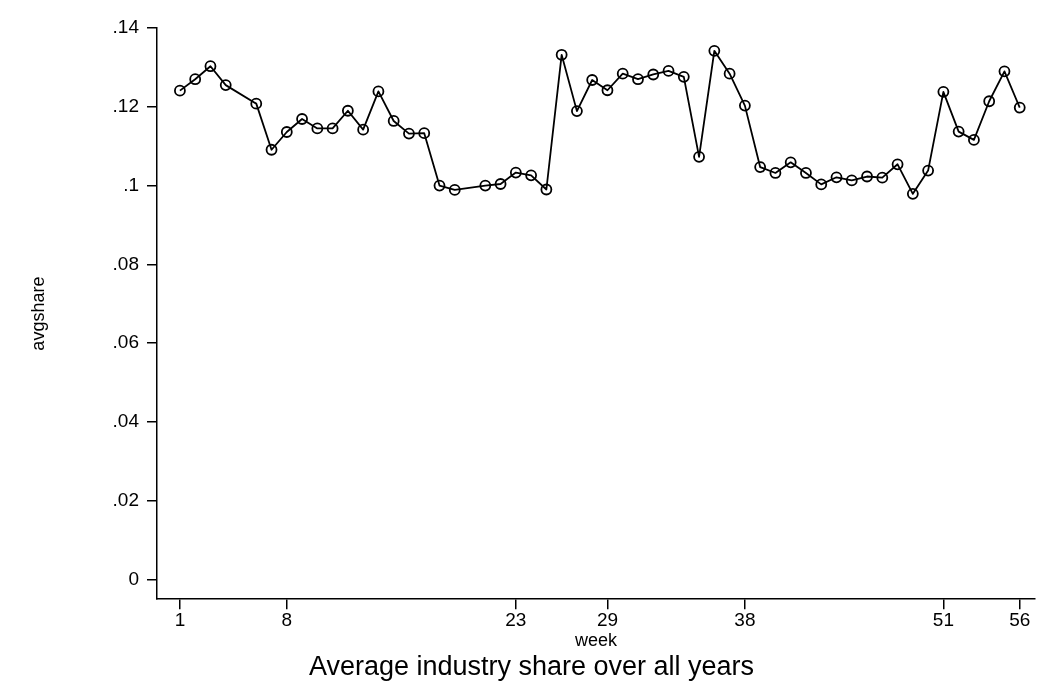 The width and height of the screenshot is (1057, 698). Describe the element at coordinates (134, 578) in the screenshot. I see `y-tick-label: 0` at that location.